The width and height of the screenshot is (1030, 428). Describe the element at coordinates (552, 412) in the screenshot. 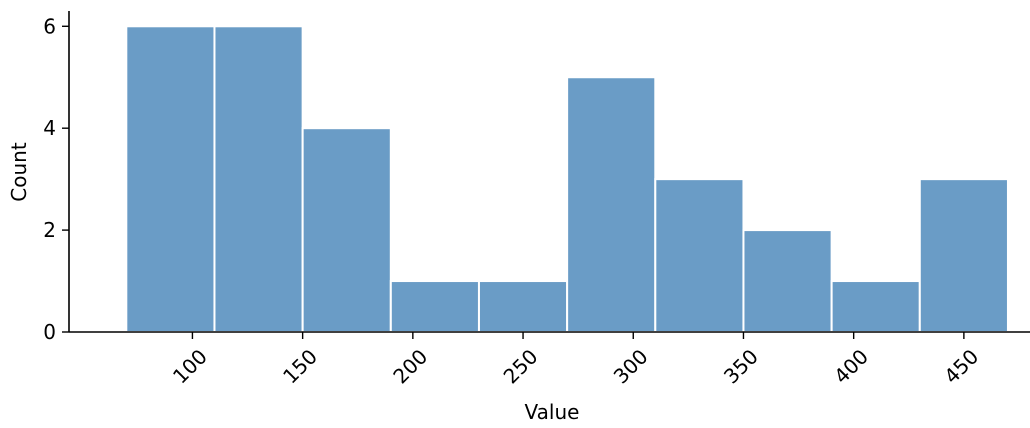

I see `x-axis-title: Value` at that location.